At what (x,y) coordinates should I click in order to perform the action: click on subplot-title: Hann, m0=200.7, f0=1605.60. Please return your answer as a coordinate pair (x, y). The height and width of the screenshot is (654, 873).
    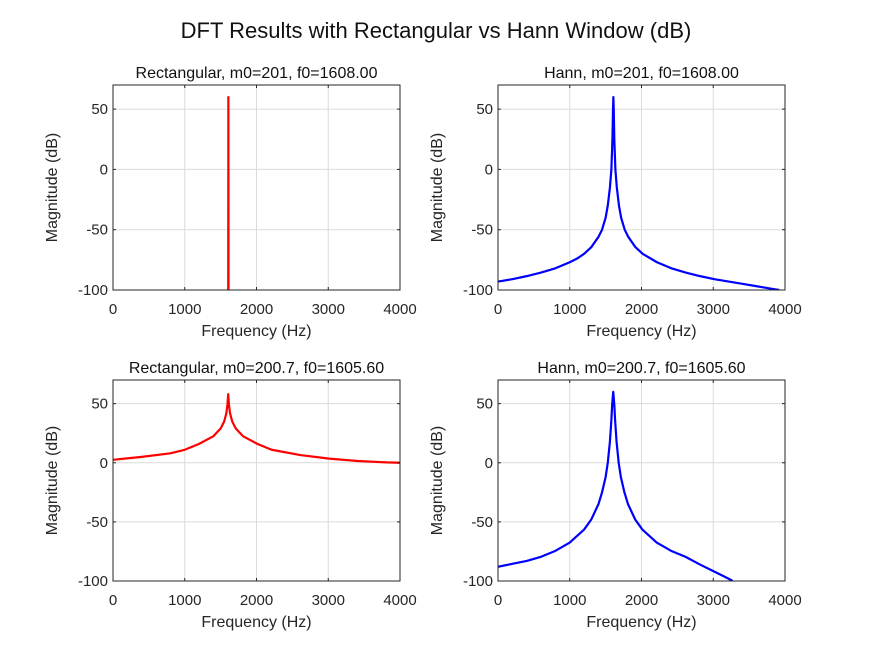
    Looking at the image, I should click on (641, 368).